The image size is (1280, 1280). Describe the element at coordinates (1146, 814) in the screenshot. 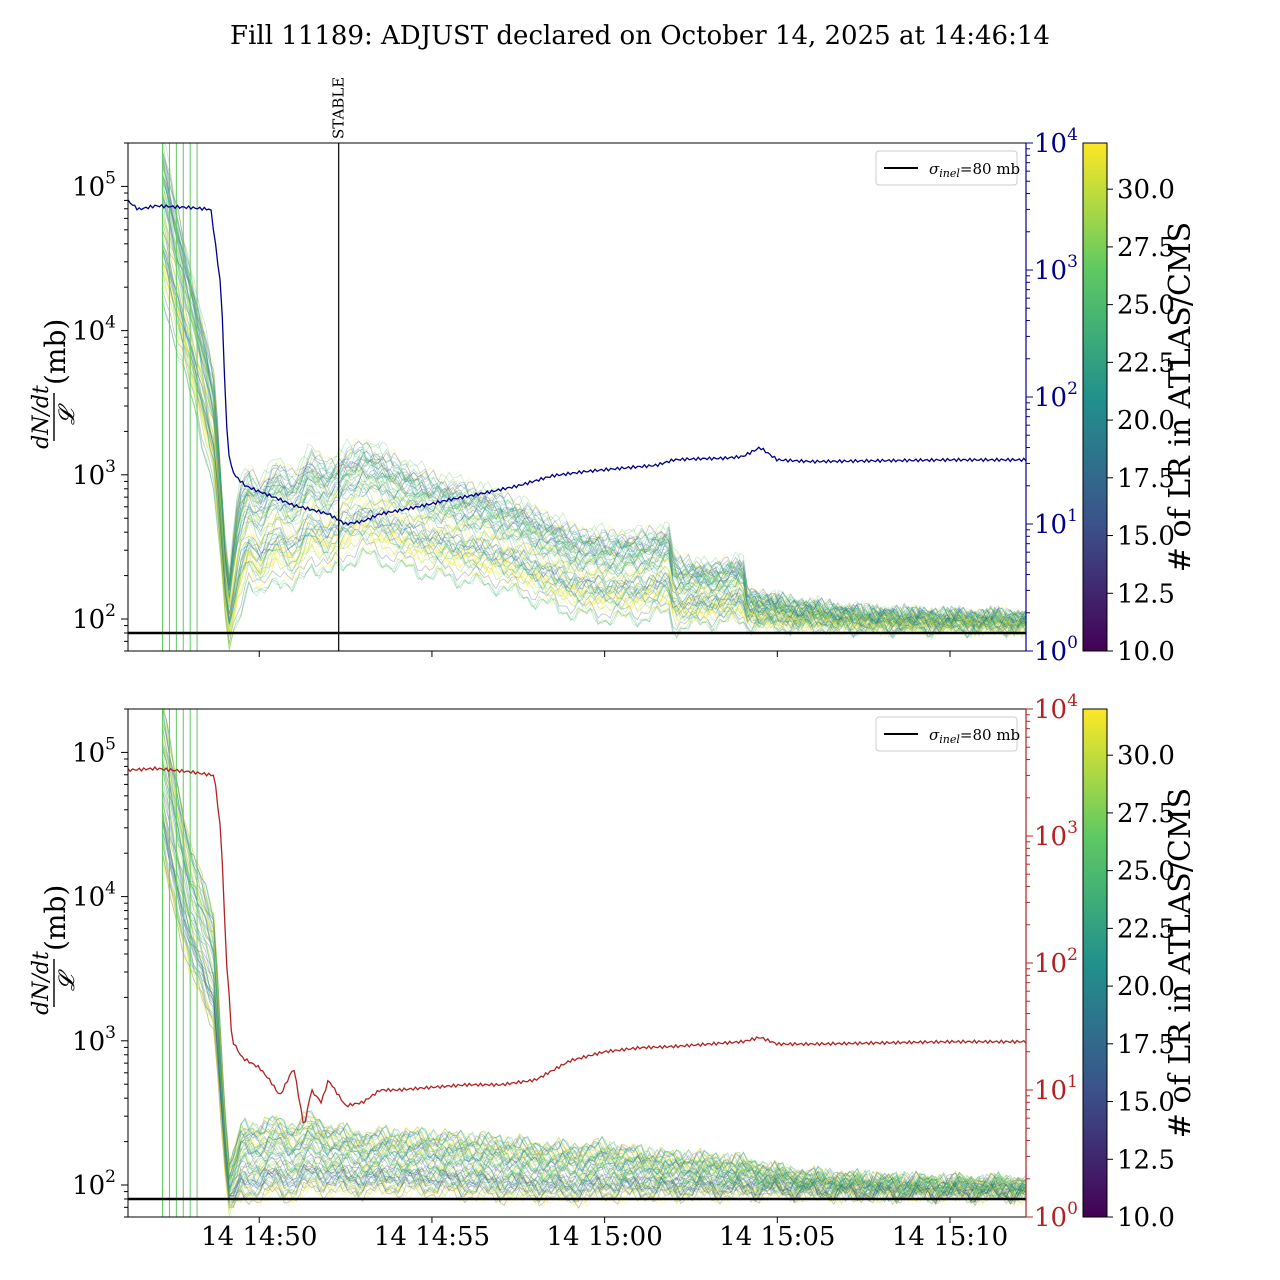

I see `bottom-colorbar-tick-label: 27.5` at that location.